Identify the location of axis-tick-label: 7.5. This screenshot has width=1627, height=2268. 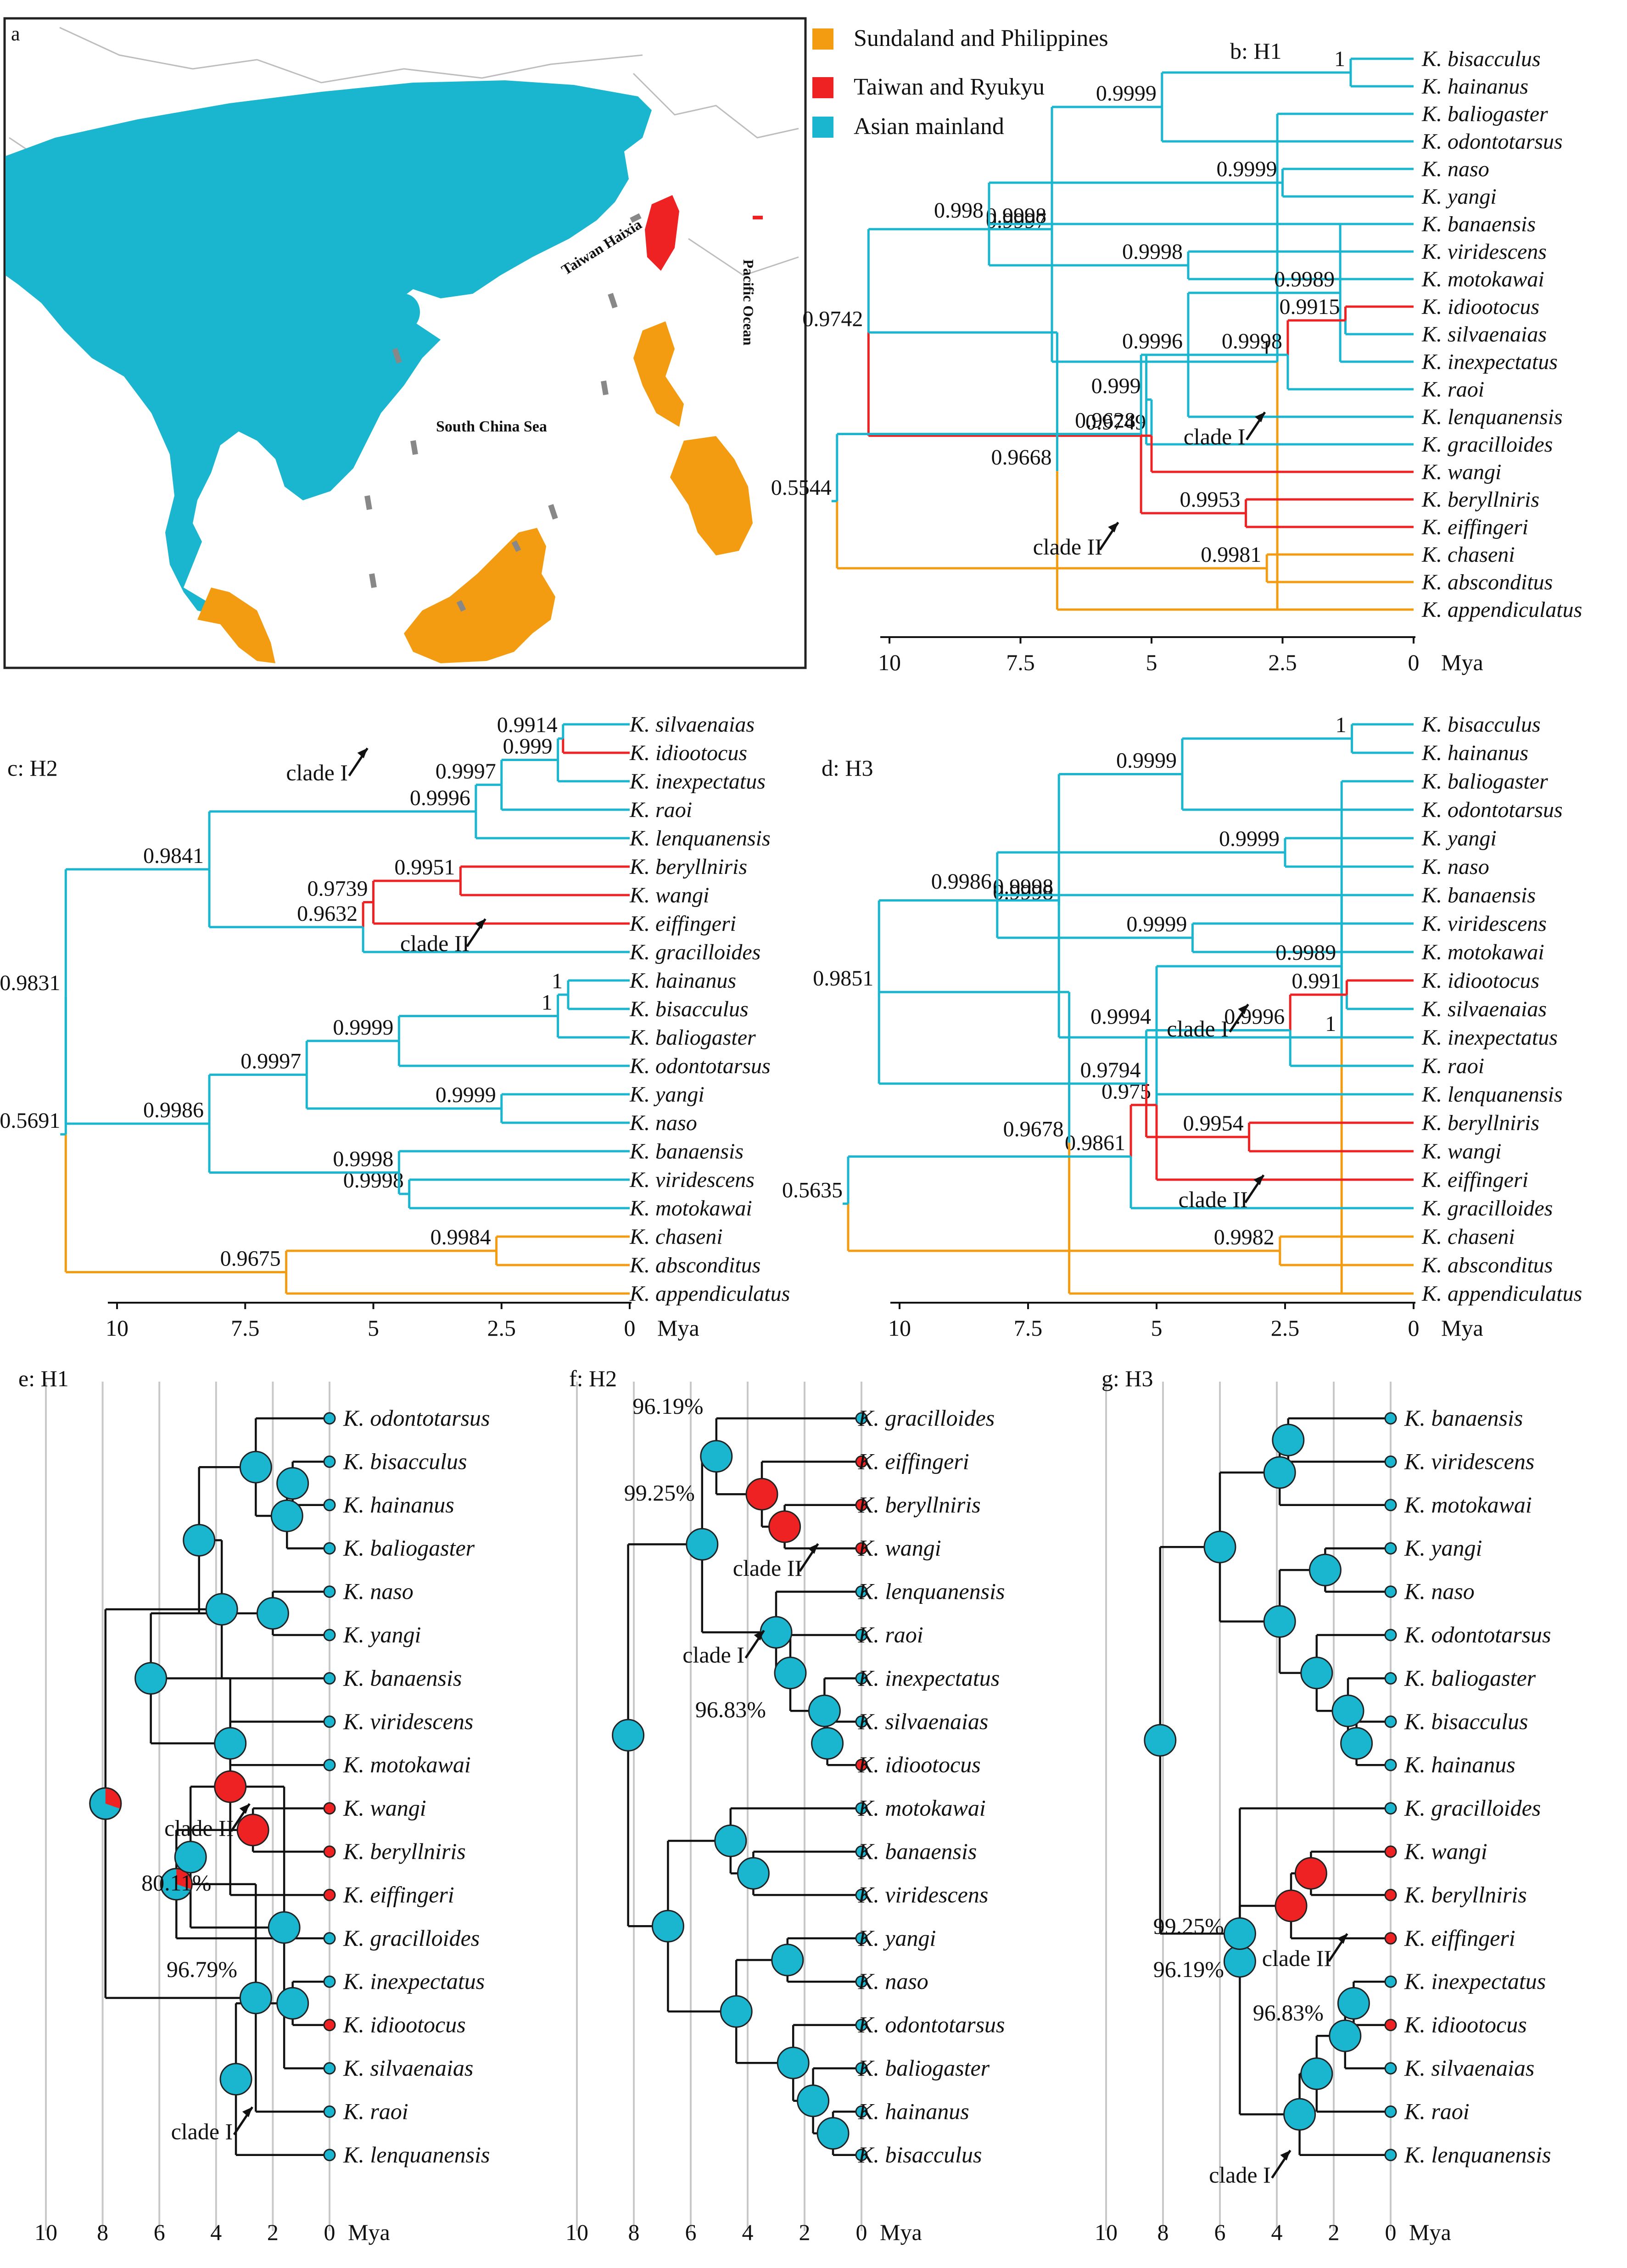
(246, 1328).